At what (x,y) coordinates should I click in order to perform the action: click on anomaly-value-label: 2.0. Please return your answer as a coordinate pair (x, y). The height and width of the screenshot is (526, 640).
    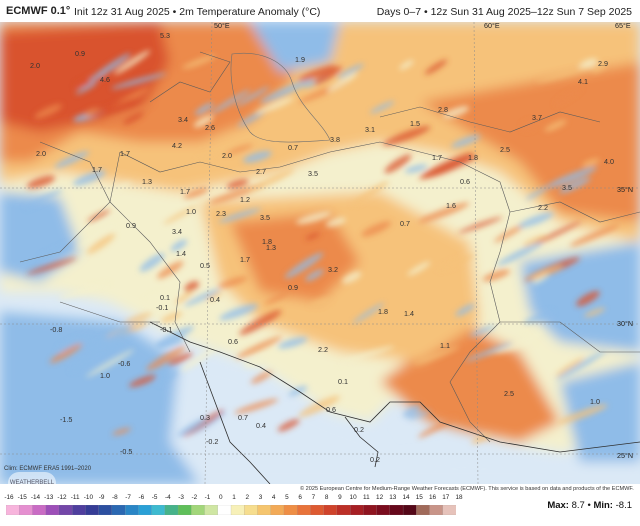
    Looking at the image, I should click on (41, 153).